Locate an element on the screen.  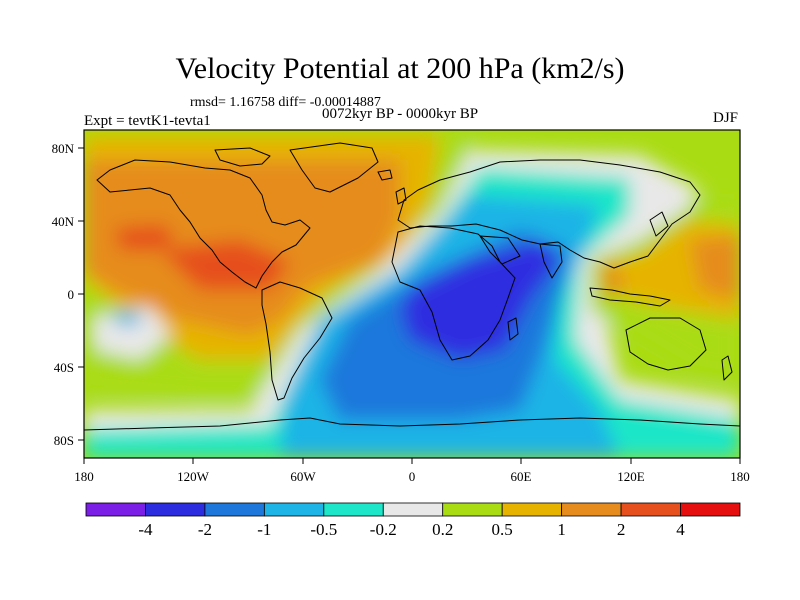
field-orange-east is located at coordinates (612, 281).